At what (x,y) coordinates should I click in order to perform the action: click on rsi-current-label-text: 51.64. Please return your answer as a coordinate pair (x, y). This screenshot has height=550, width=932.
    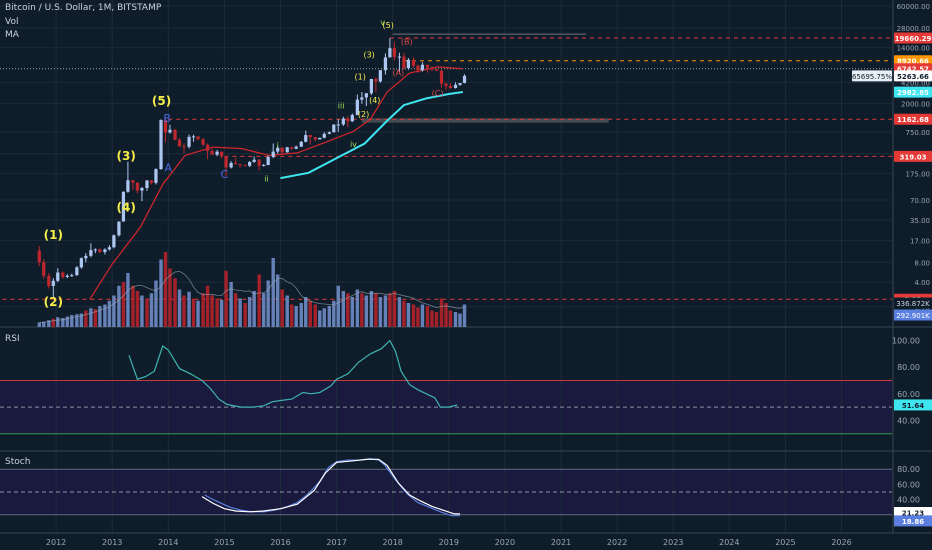
    Looking at the image, I should click on (913, 406).